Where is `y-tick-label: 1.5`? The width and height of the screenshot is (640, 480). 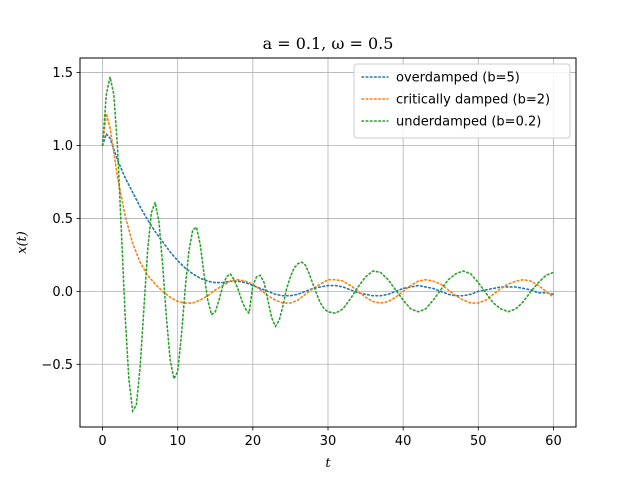 y-tick-label: 1.5 is located at coordinates (62, 73).